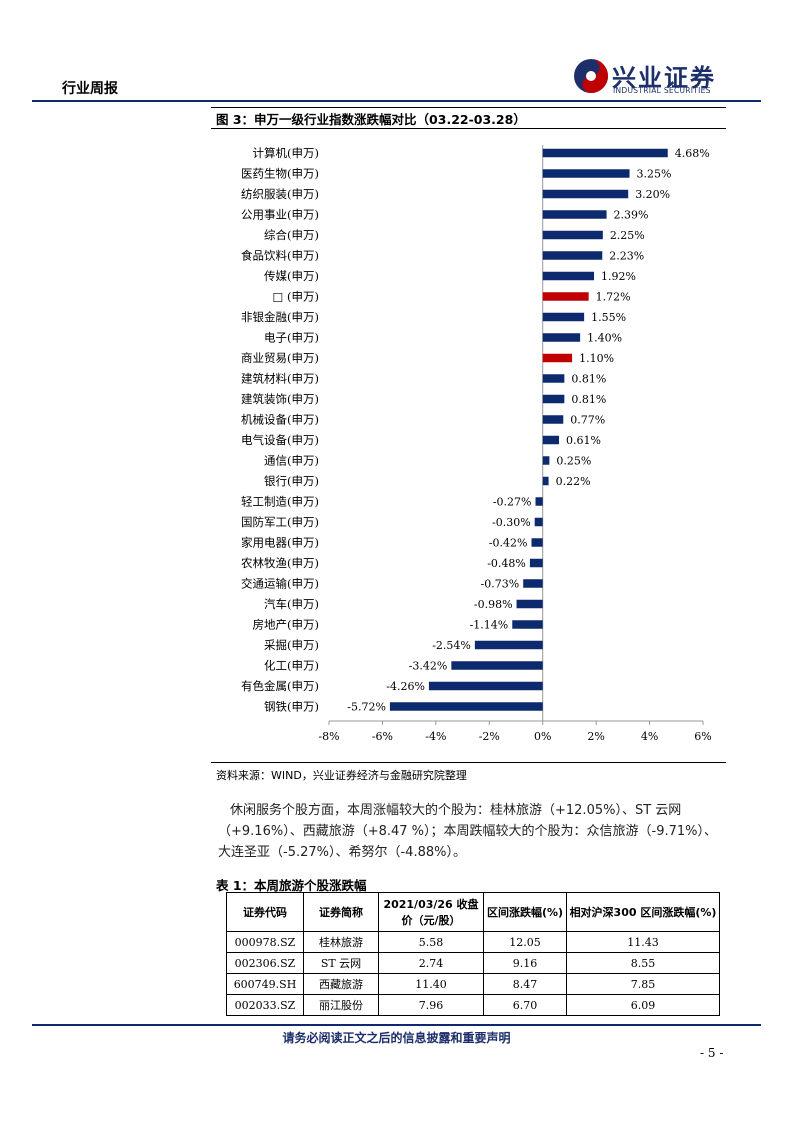  Describe the element at coordinates (291, 645) in the screenshot. I see `category-label: 采掘(申万)` at that location.